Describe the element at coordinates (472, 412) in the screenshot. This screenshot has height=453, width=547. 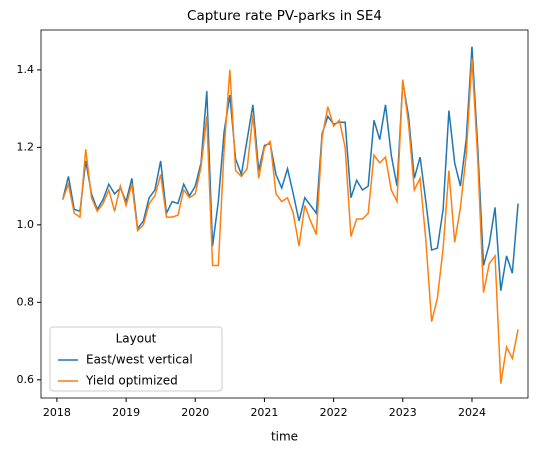
I see `x-tick-label: 2024` at that location.